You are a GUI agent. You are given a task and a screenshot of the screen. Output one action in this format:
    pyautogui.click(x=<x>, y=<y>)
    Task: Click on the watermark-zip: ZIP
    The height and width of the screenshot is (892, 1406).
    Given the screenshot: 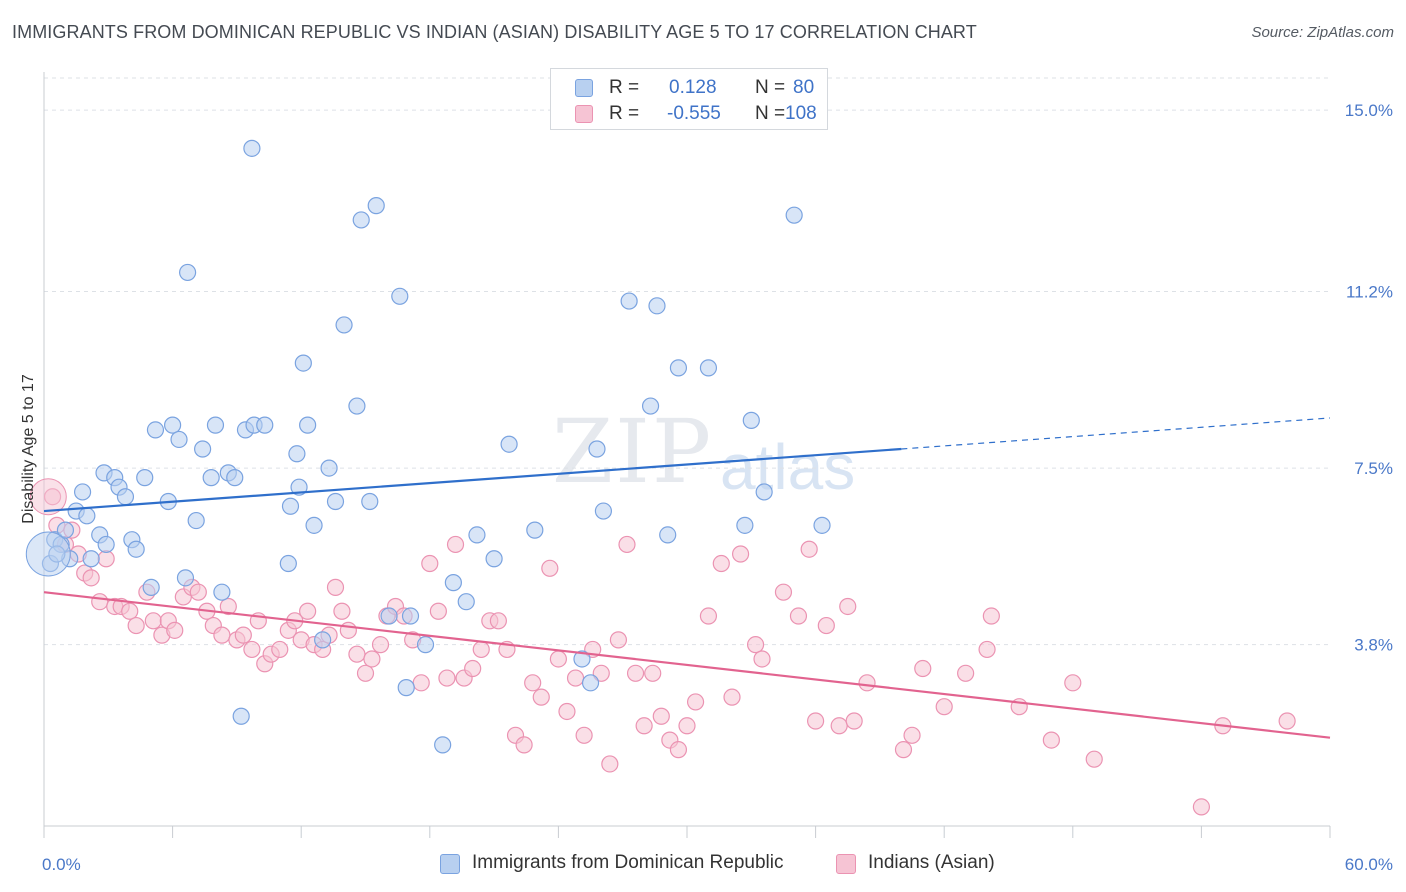 What is the action you would take?
    pyautogui.click(x=633, y=451)
    